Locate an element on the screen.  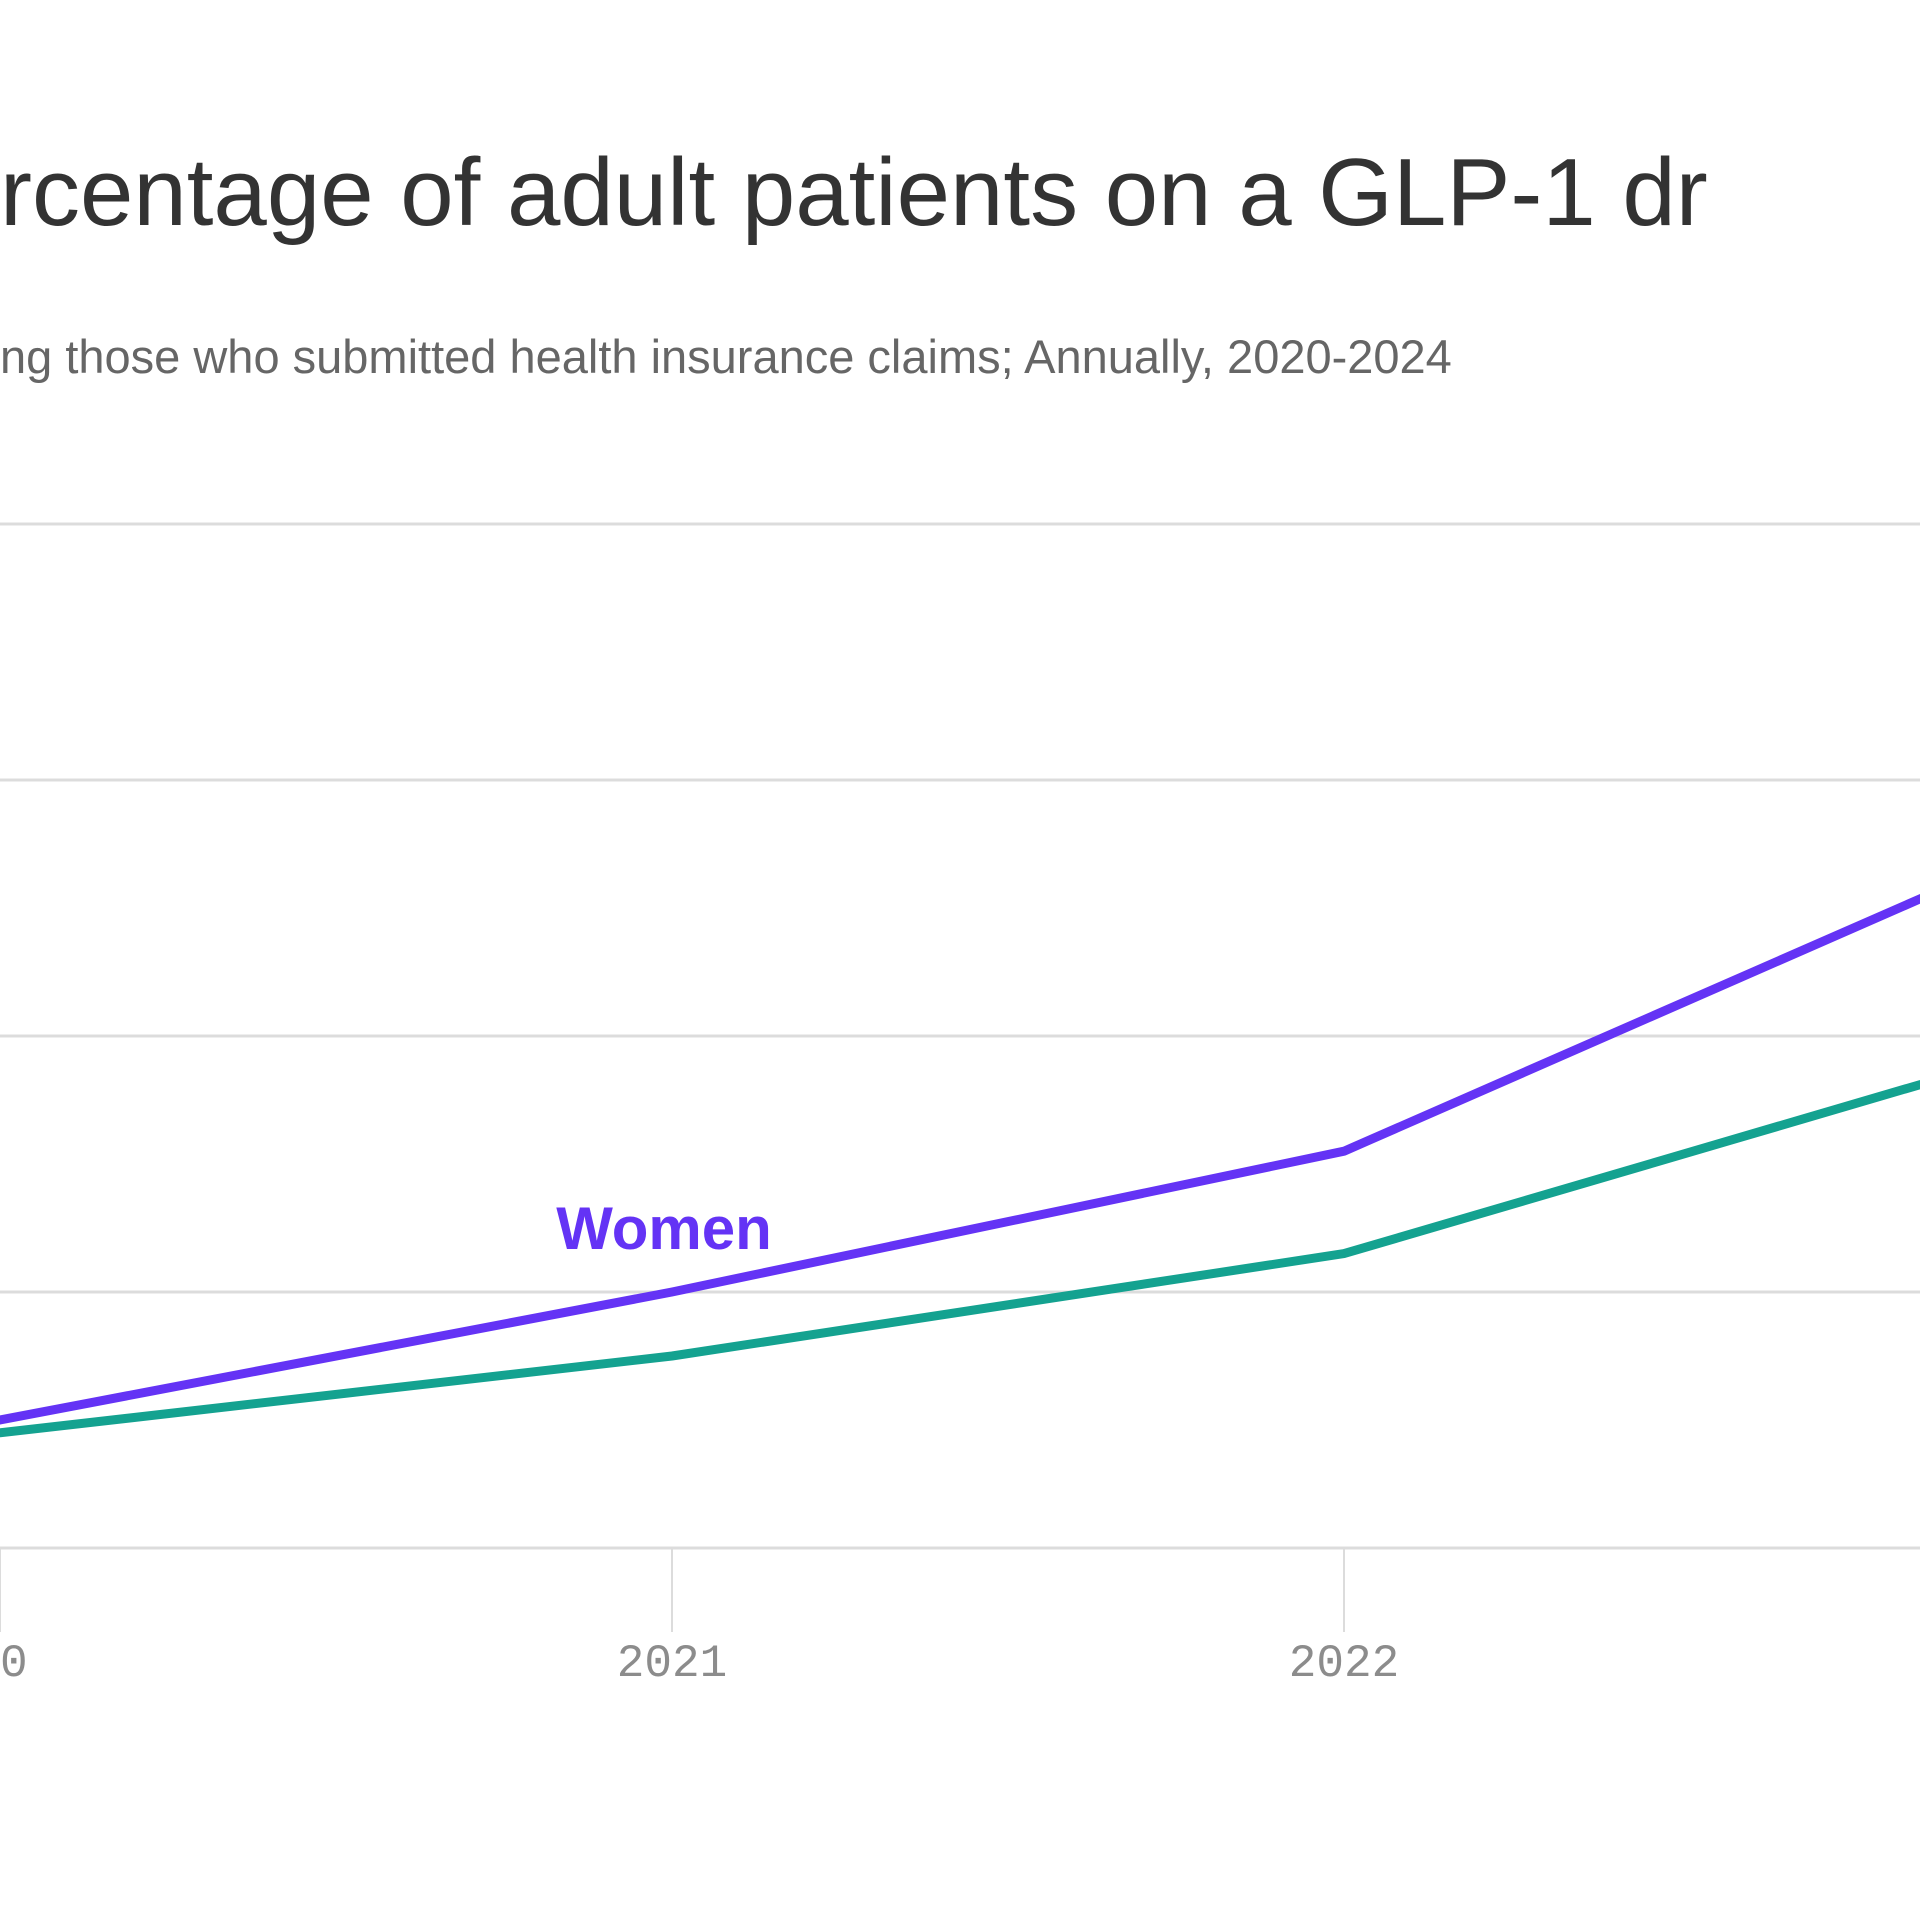
x-tick-label: 2021 is located at coordinates (672, 1664).